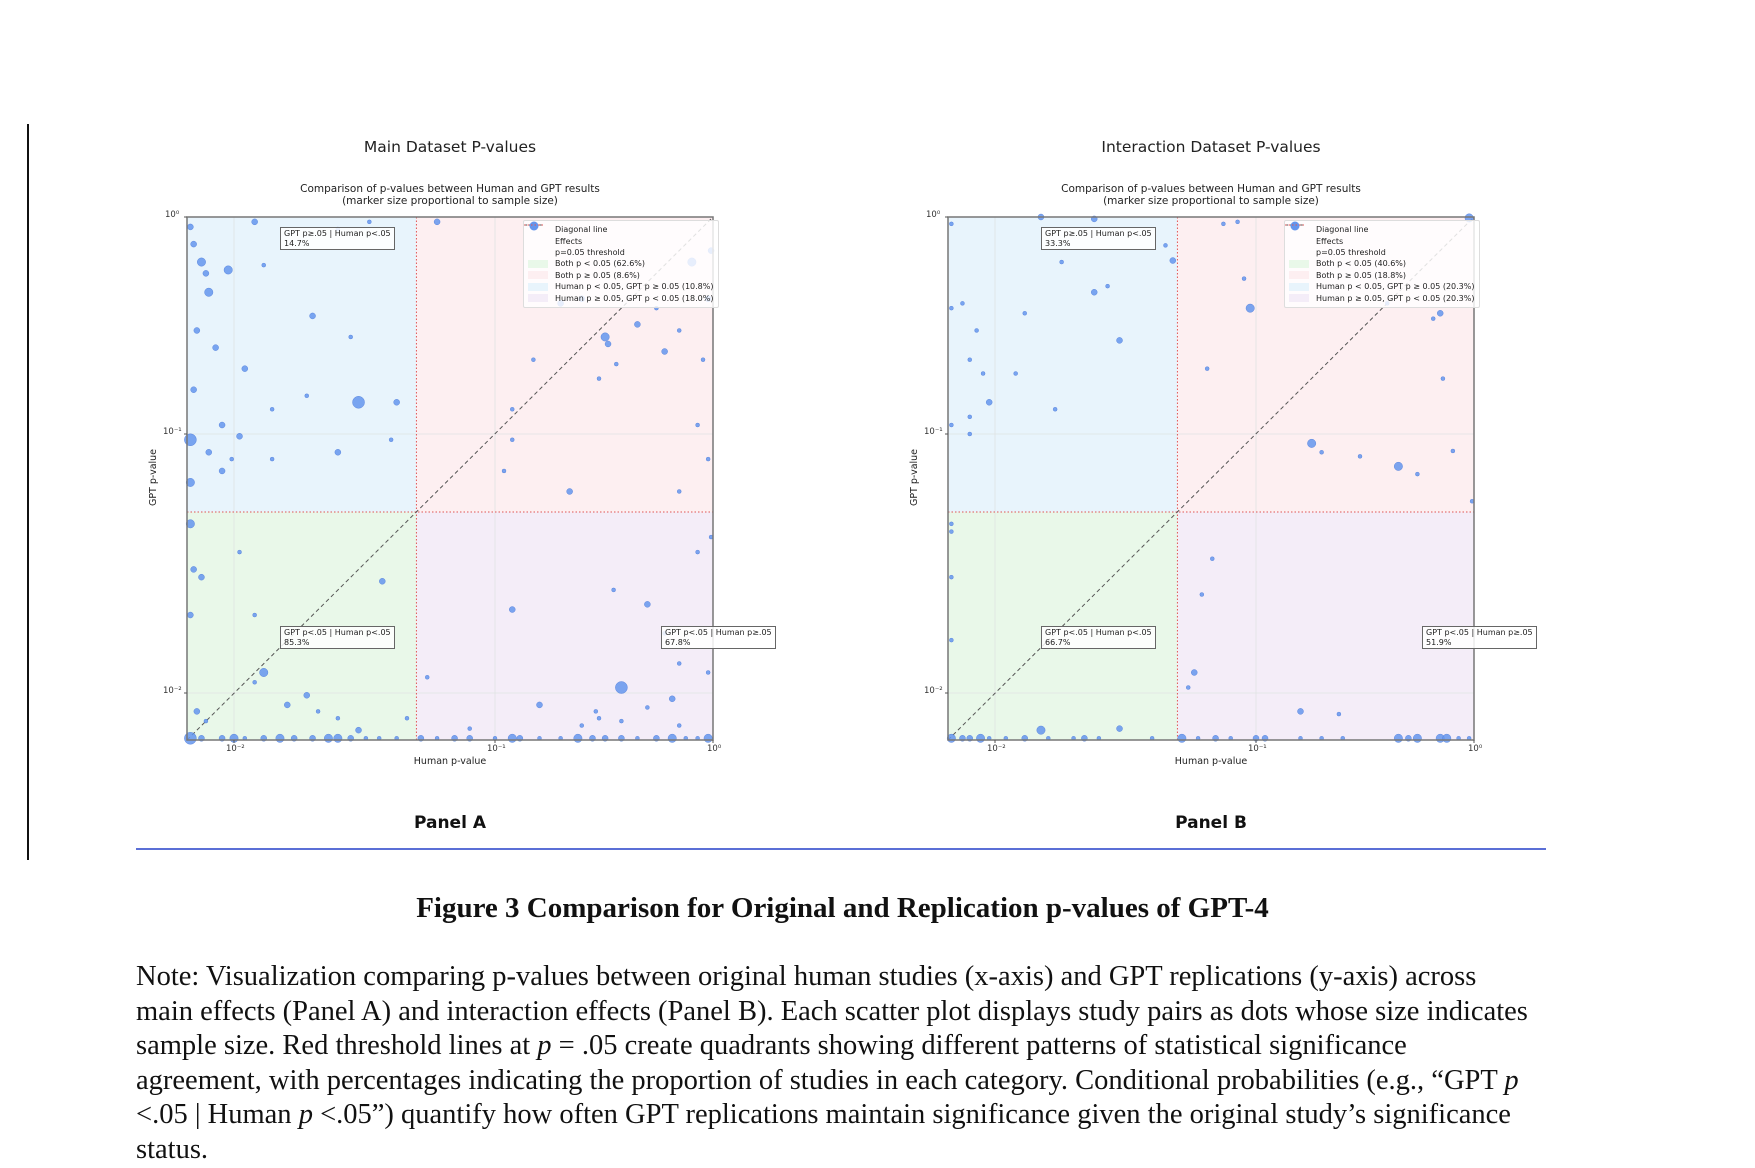 The height and width of the screenshot is (1168, 1755). Describe the element at coordinates (1211, 823) in the screenshot. I see `panel-label: Panel B` at that location.